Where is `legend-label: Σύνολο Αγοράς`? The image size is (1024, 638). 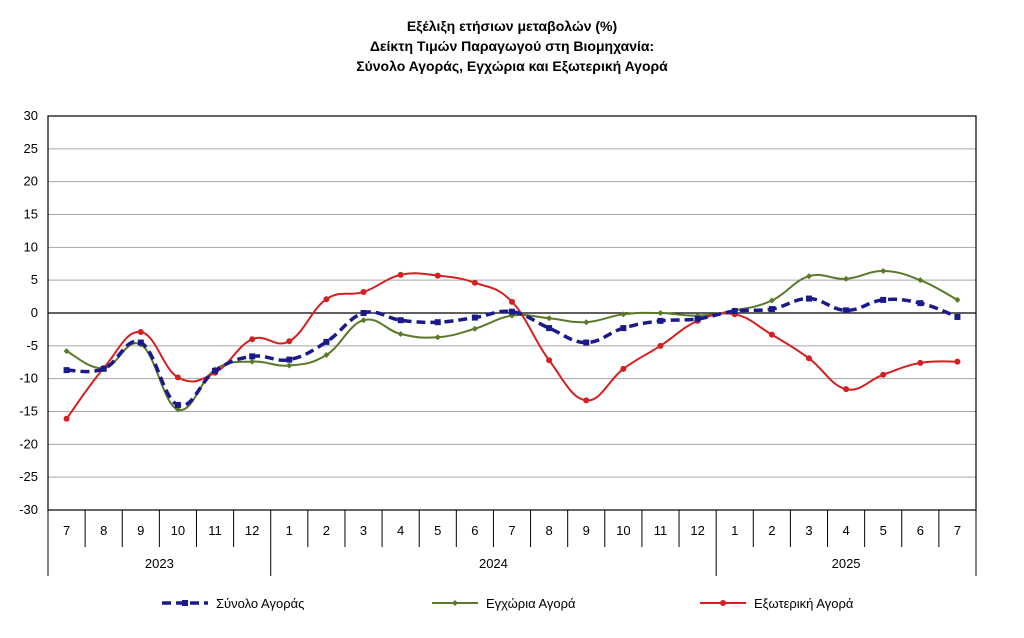
legend-label: Σύνολο Αγοράς is located at coordinates (260, 603).